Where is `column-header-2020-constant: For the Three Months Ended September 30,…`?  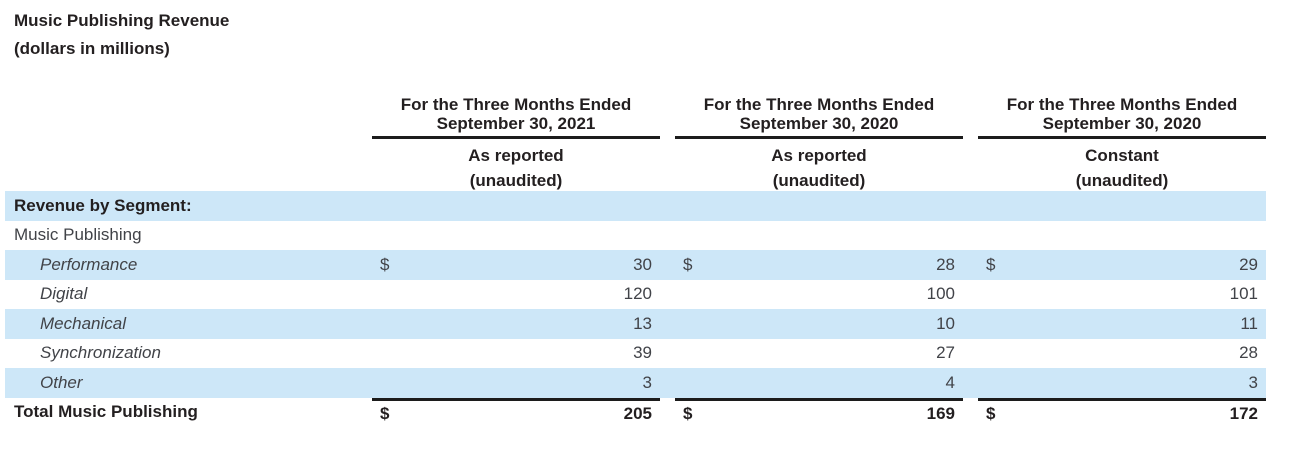 column-header-2020-constant: For the Three Months Ended September 30,… is located at coordinates (1122, 144).